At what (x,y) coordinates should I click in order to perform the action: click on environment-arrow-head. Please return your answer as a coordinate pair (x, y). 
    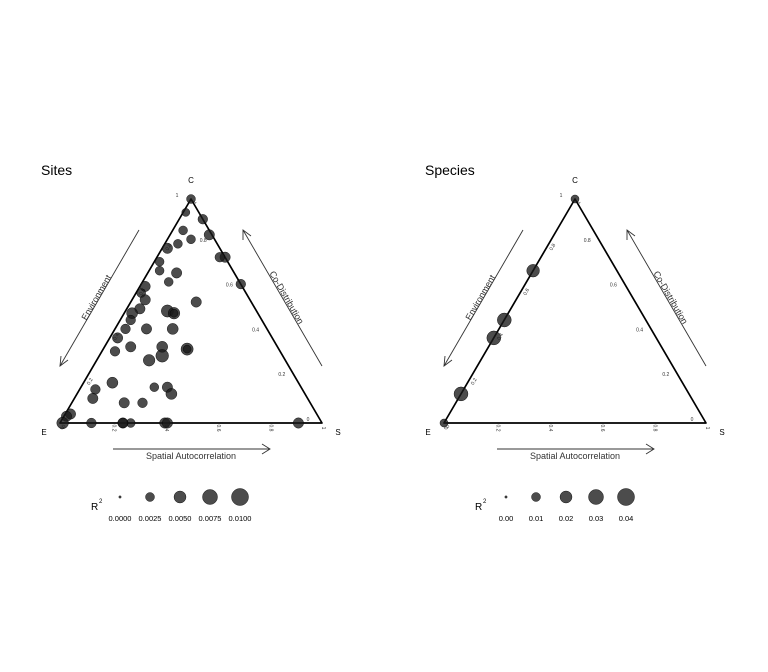
    Looking at the image, I should click on (448, 361).